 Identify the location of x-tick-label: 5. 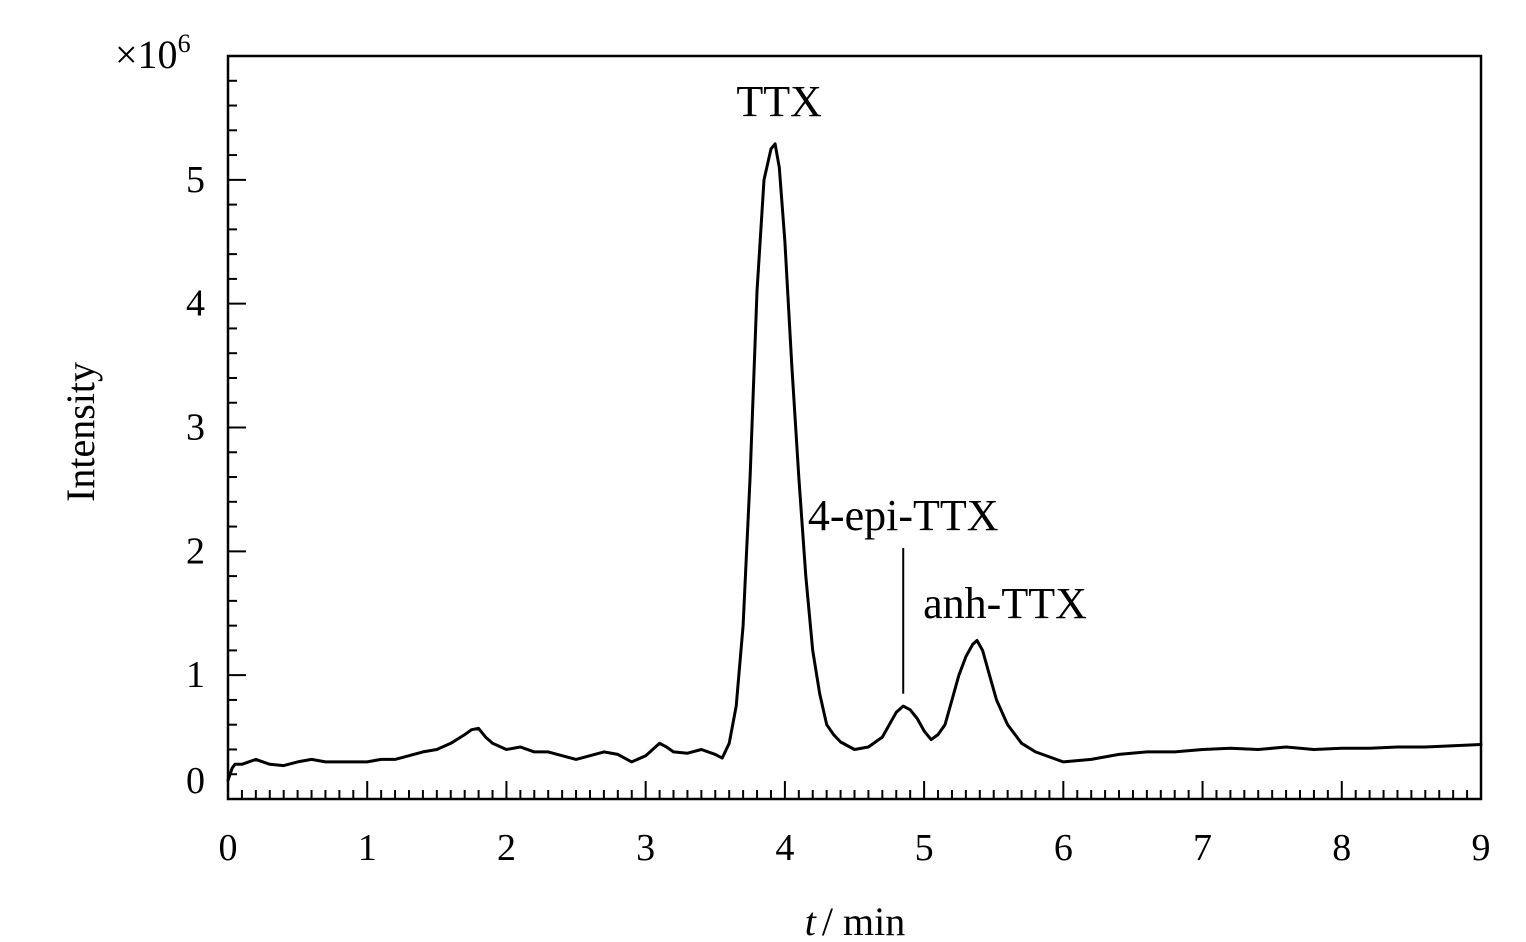
(924, 848).